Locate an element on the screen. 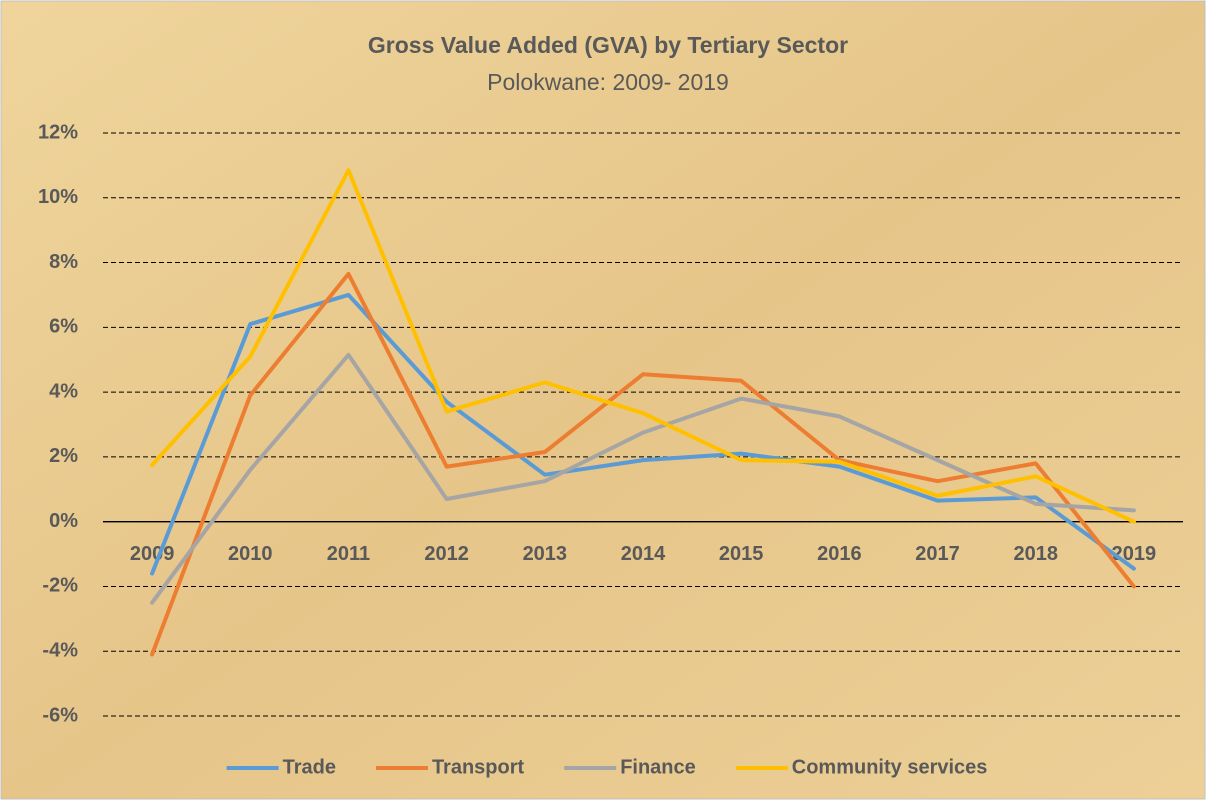 This screenshot has width=1206, height=800. legend-label: Transport is located at coordinates (478, 767).